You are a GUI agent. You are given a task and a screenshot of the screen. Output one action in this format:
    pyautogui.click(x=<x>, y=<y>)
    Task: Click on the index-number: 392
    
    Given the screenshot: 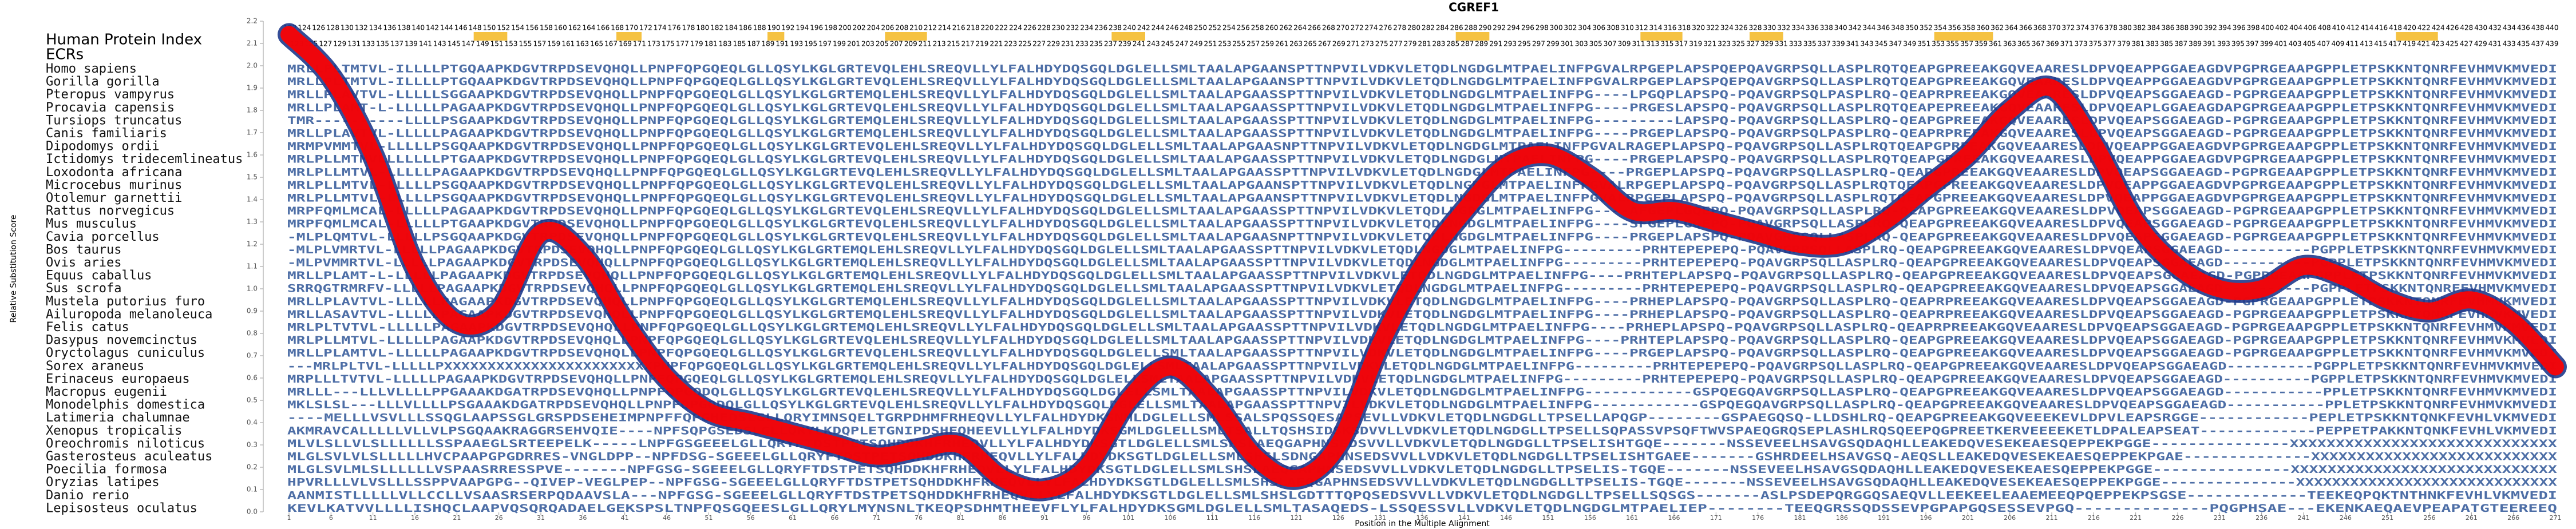 What is the action you would take?
    pyautogui.click(x=2210, y=28)
    